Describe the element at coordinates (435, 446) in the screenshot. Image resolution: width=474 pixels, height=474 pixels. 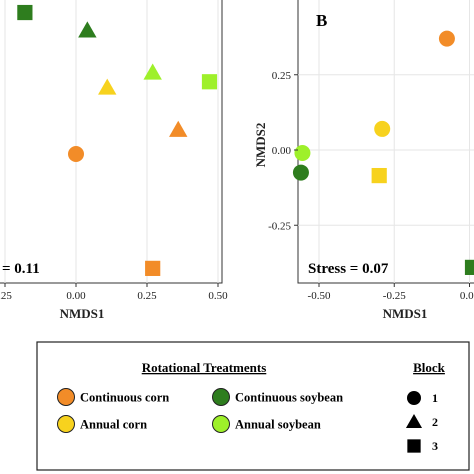
I see `legend-block-label-3: 3` at that location.